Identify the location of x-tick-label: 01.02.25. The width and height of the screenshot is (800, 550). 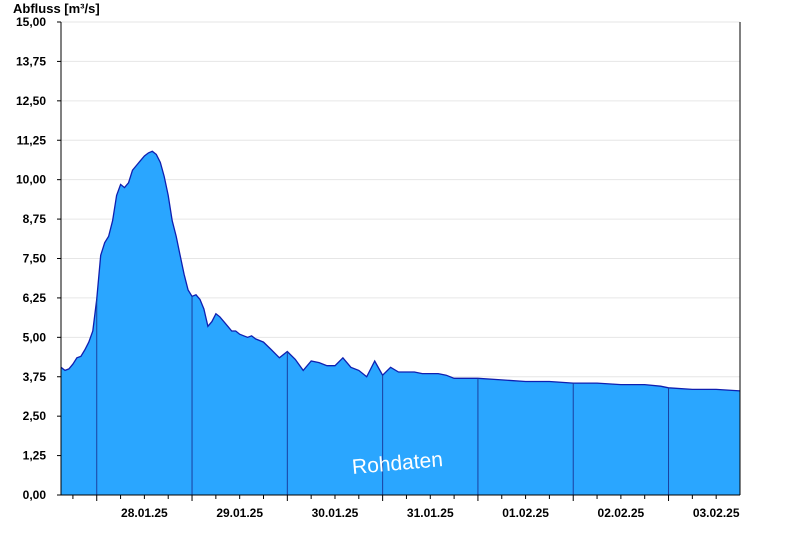
(525, 513).